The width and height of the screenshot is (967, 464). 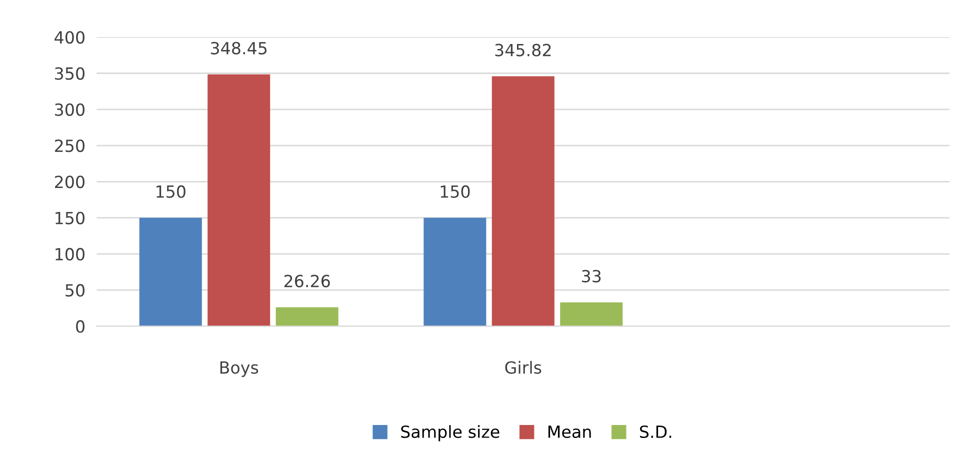 What do you see at coordinates (69, 182) in the screenshot?
I see `y-tick-label: 200` at bounding box center [69, 182].